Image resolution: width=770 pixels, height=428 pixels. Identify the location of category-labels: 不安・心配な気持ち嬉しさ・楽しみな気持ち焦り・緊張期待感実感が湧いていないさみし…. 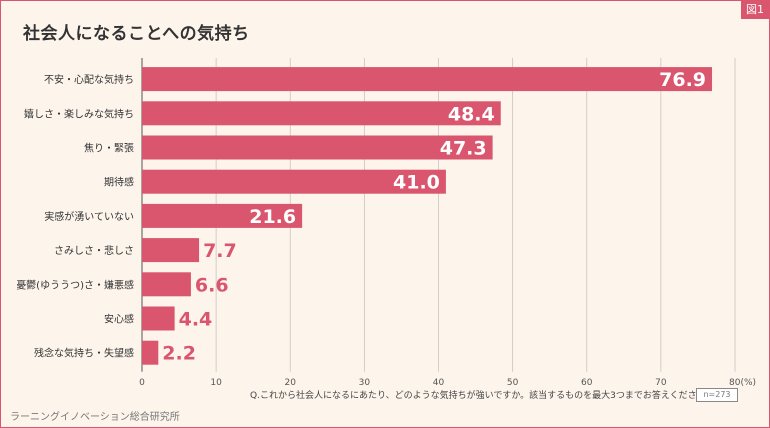
(75, 216).